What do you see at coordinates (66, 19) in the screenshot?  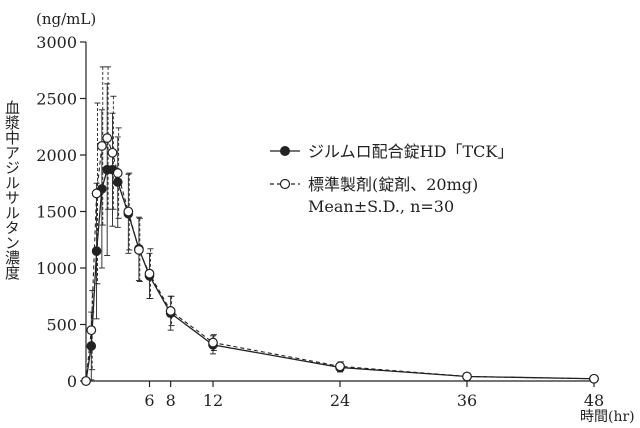 I see `y-unit-label: (ng/mL)` at bounding box center [66, 19].